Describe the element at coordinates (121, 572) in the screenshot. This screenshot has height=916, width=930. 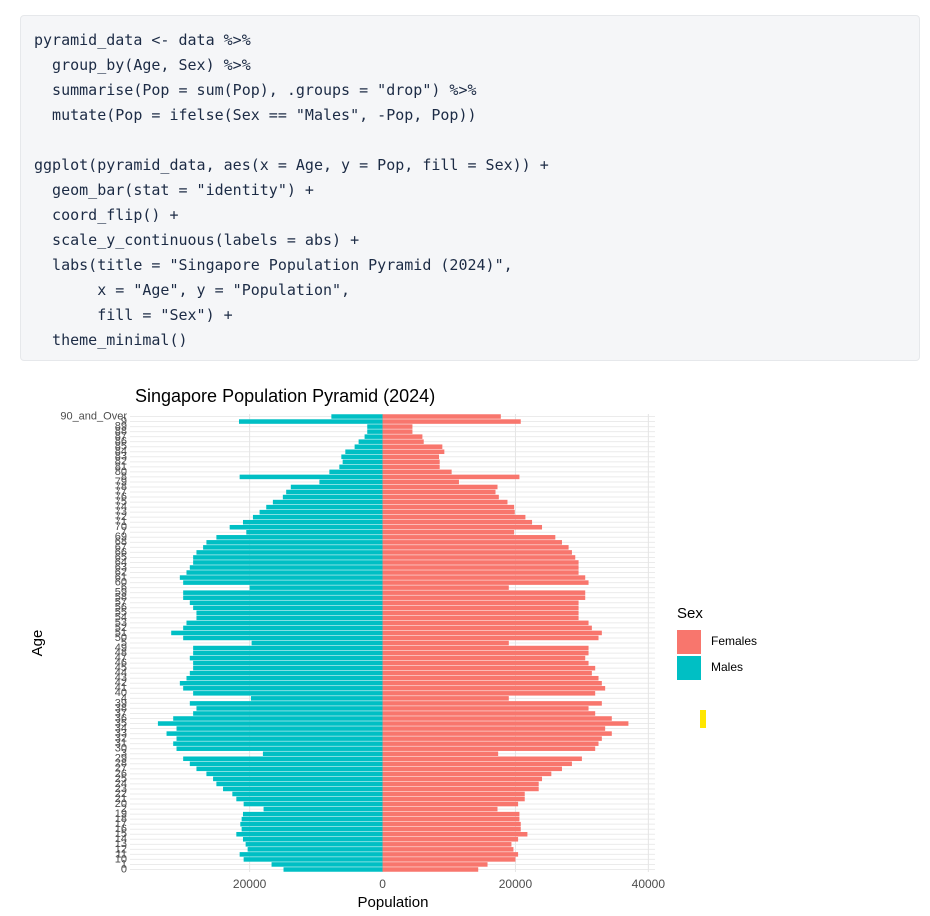
I see `y-tick-label: 62` at that location.